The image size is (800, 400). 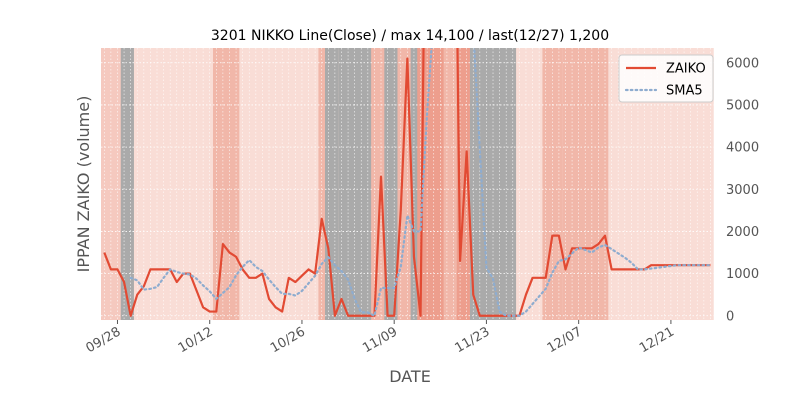 I want to click on y-tick-label: 2000, so click(x=742, y=232).